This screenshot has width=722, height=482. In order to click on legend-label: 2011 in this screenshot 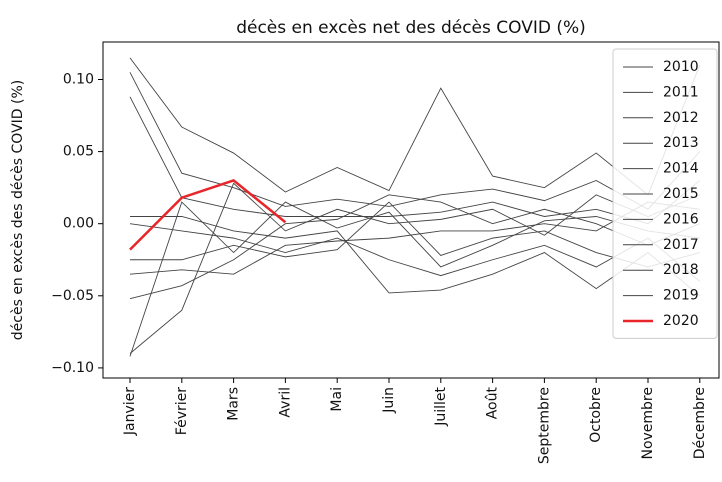, I will do `click(681, 92)`.